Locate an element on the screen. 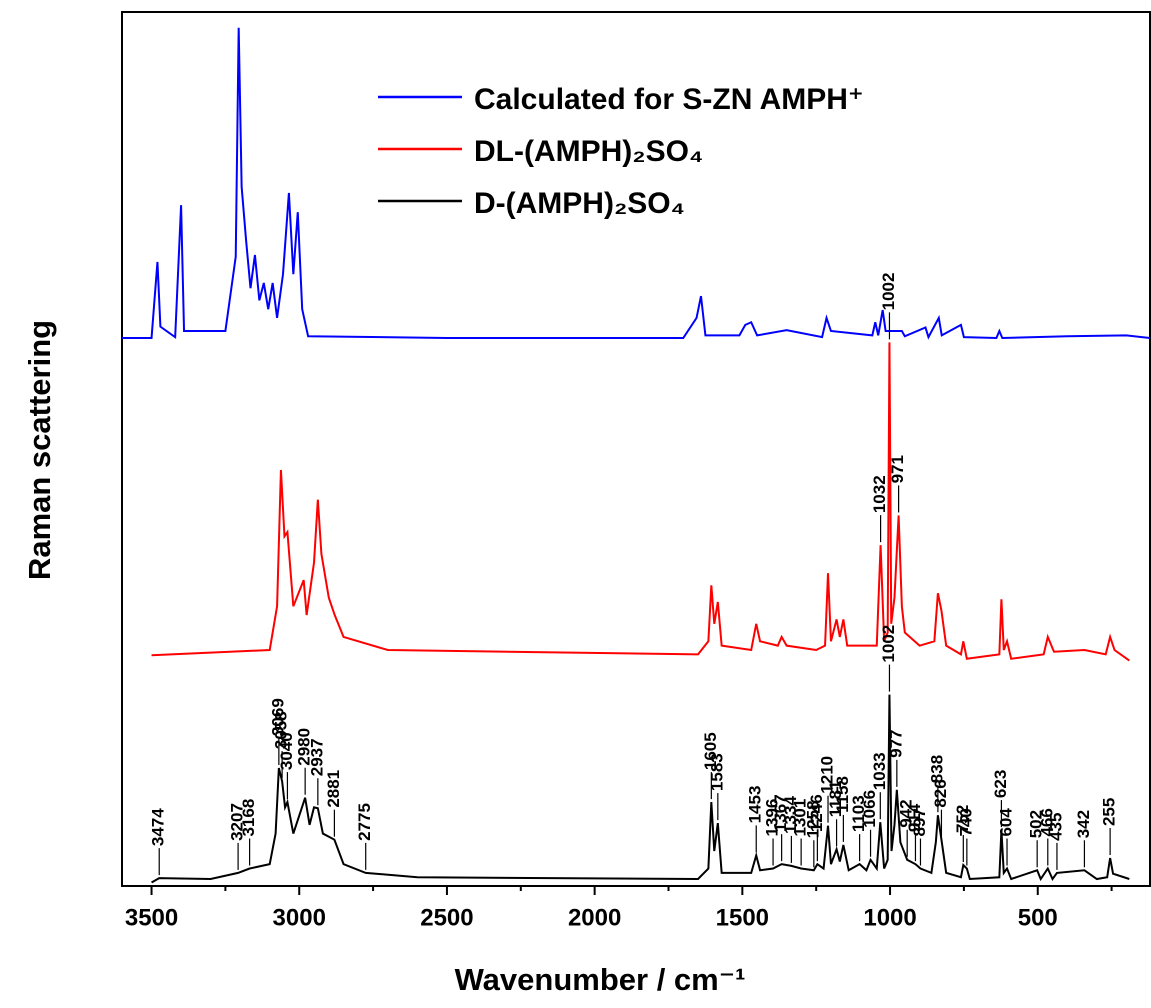 Image resolution: width=1151 pixels, height=1008 pixels. peak-label: 1246 is located at coordinates (816, 813).